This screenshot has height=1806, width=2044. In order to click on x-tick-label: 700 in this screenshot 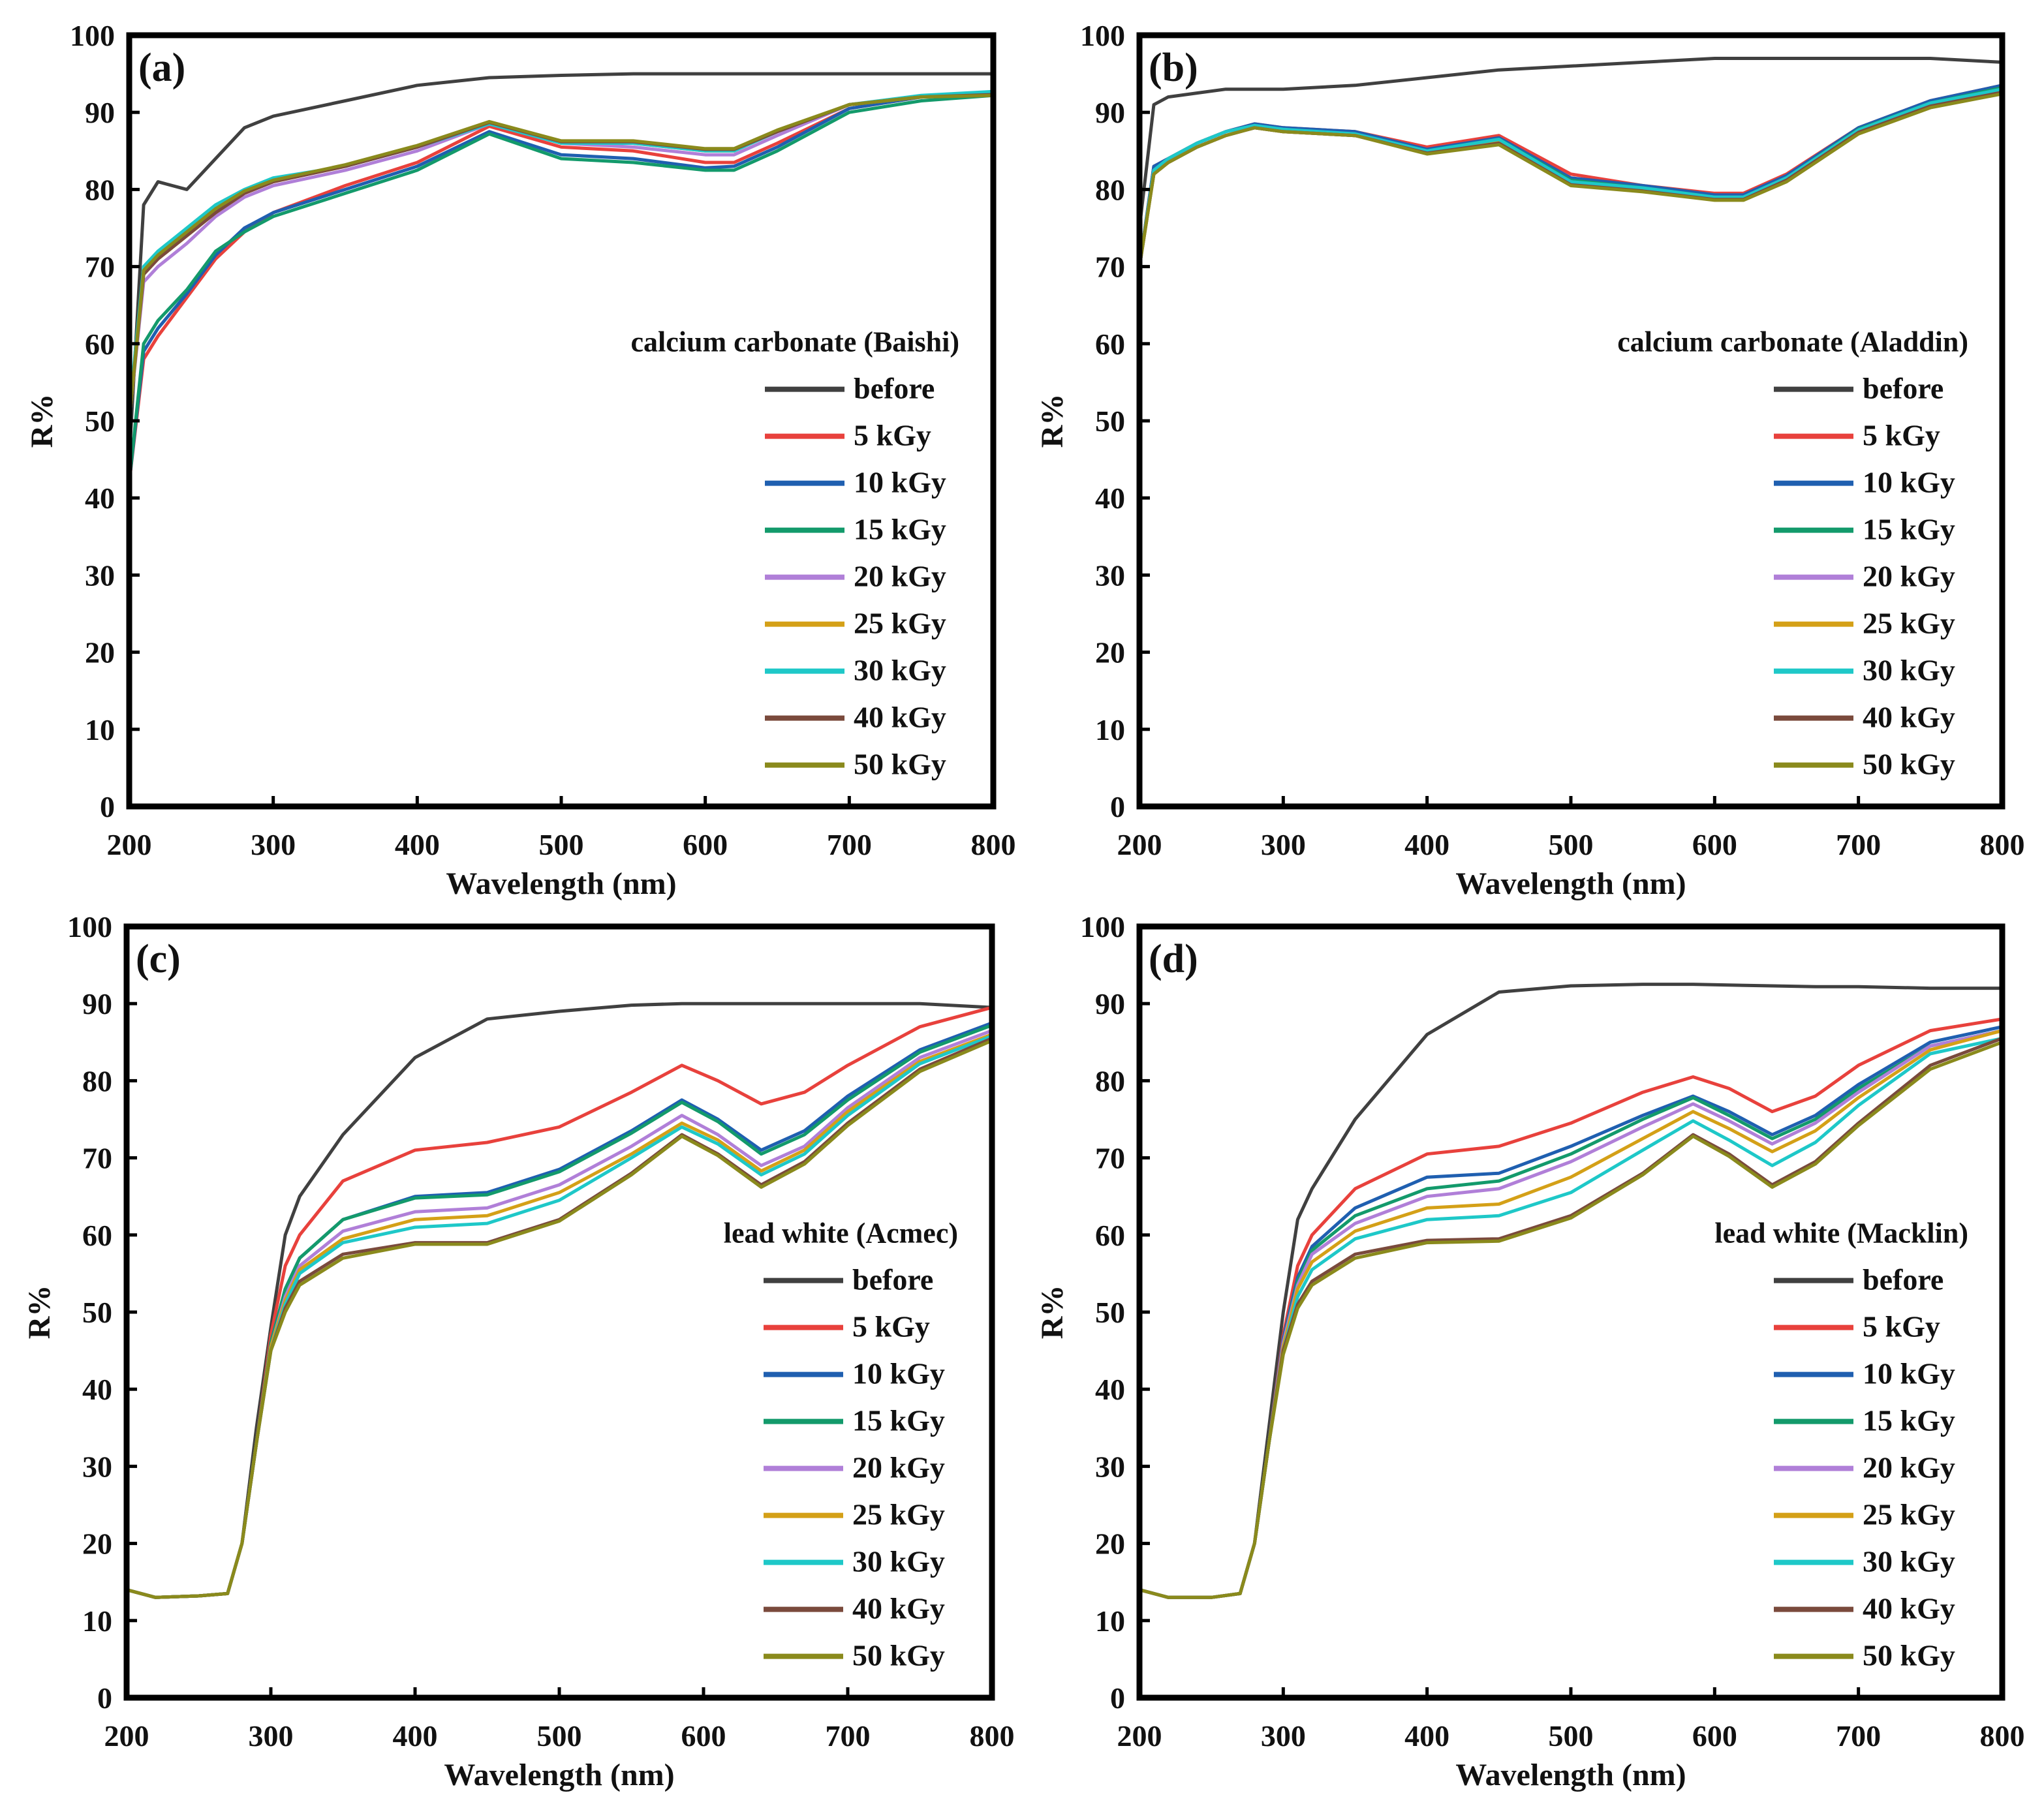, I will do `click(849, 844)`.